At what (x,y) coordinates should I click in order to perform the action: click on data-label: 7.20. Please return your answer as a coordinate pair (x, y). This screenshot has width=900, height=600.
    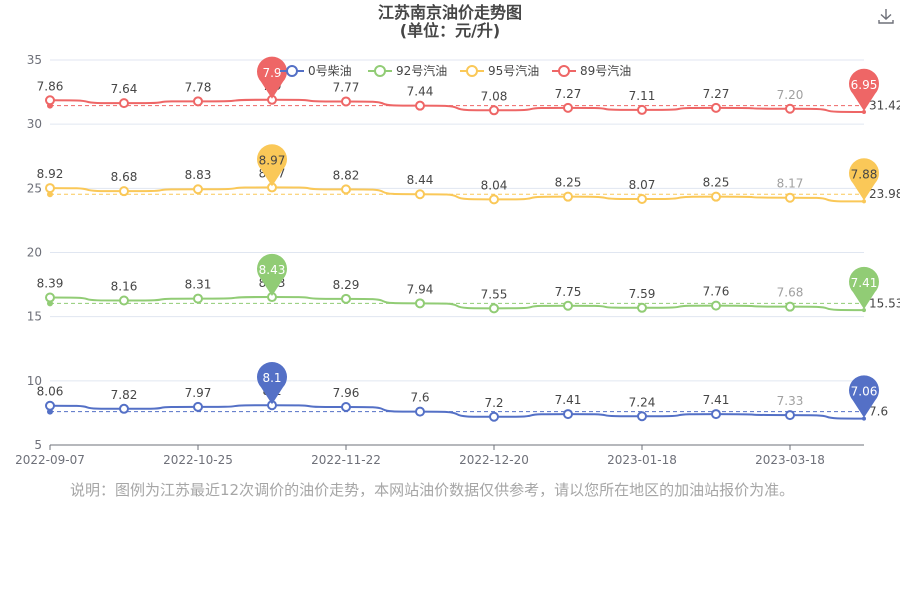
    Looking at the image, I should click on (790, 95).